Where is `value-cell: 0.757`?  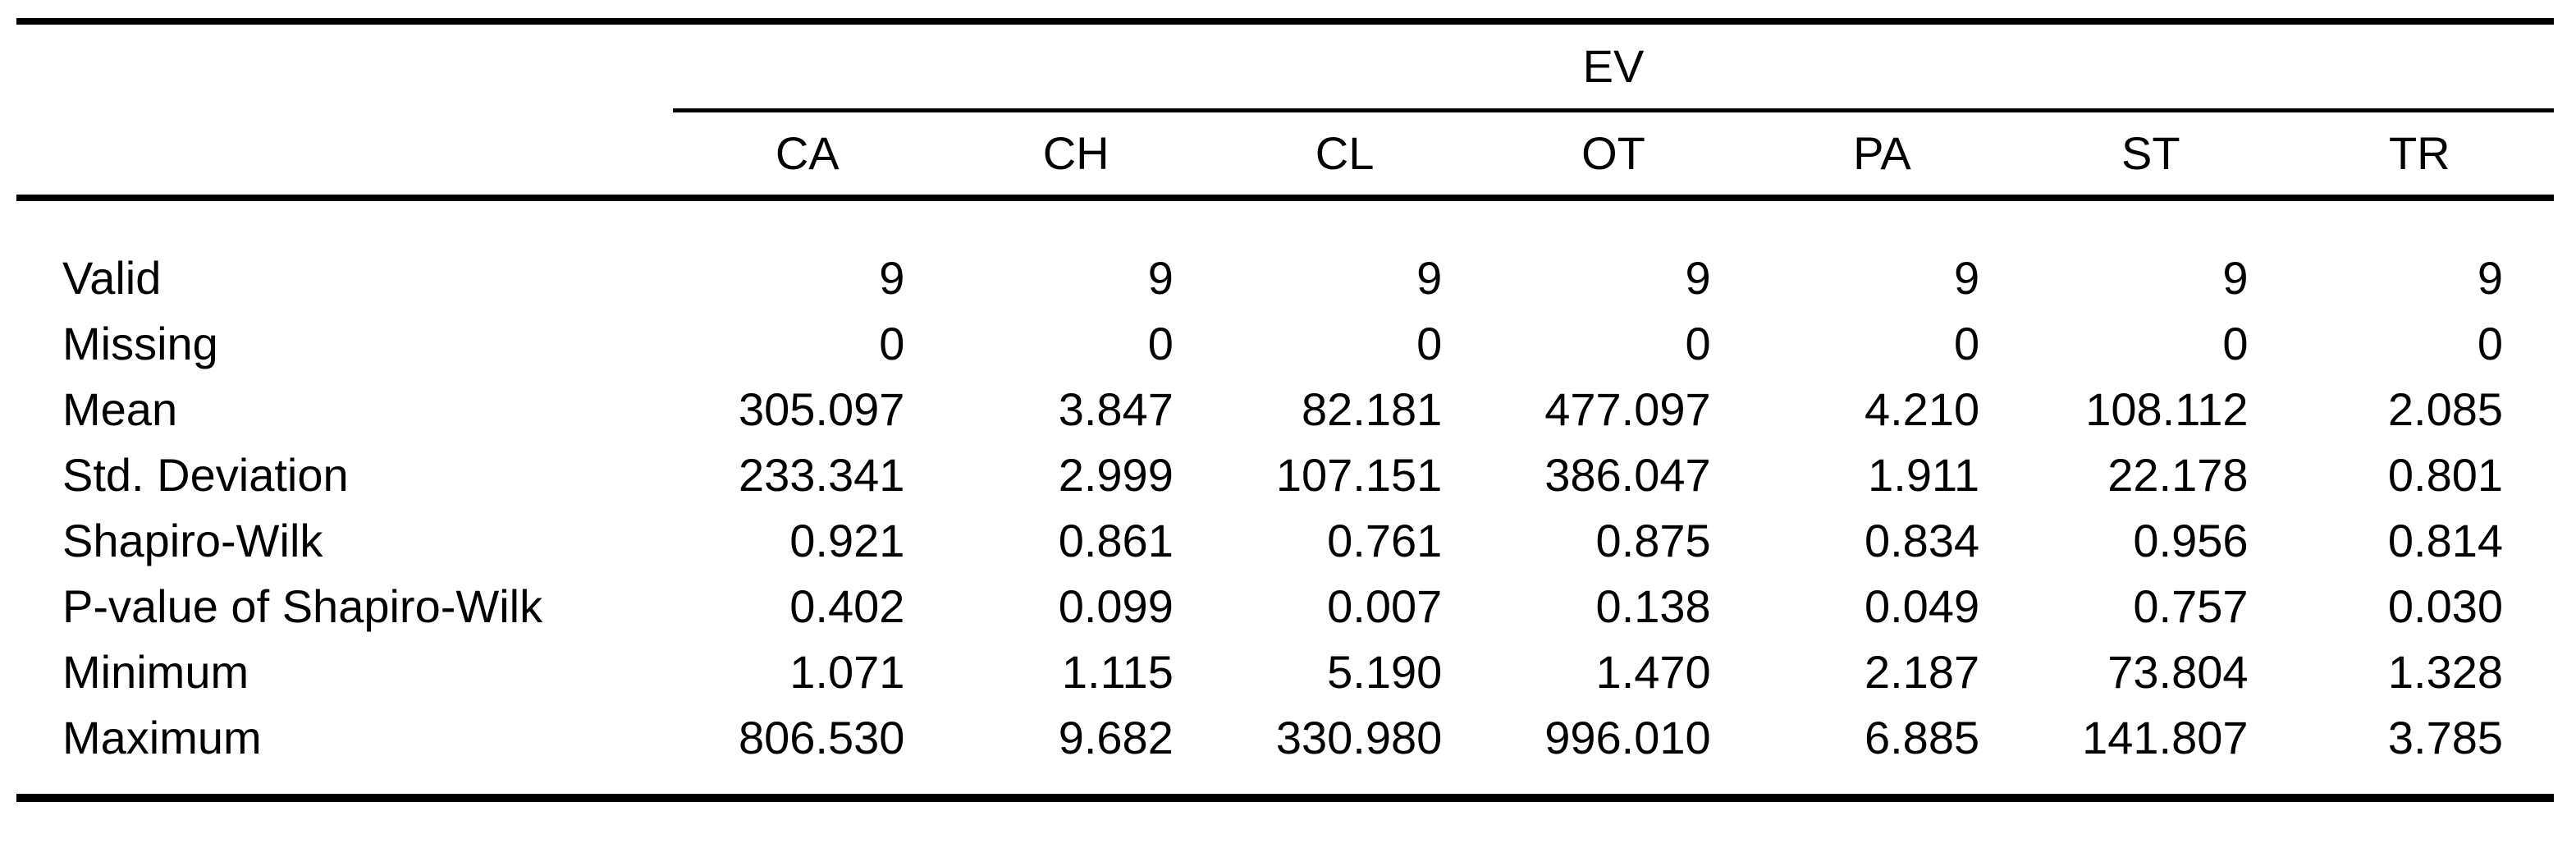 value-cell: 0.757 is located at coordinates (2191, 606).